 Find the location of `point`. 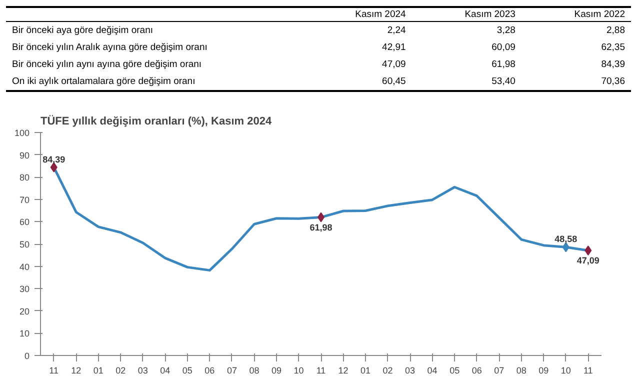

point is located at coordinates (588, 250).